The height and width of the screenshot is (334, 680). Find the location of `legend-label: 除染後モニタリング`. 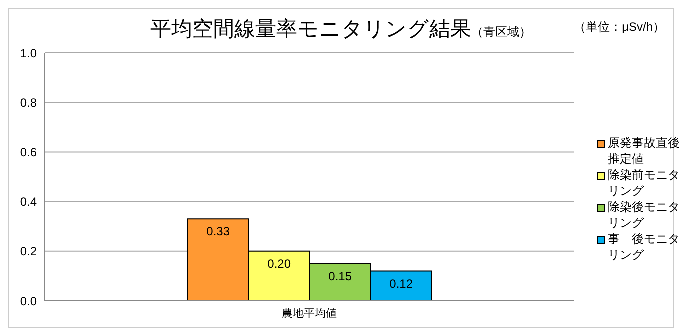

legend-label: 除染後モニタリング is located at coordinates (644, 215).